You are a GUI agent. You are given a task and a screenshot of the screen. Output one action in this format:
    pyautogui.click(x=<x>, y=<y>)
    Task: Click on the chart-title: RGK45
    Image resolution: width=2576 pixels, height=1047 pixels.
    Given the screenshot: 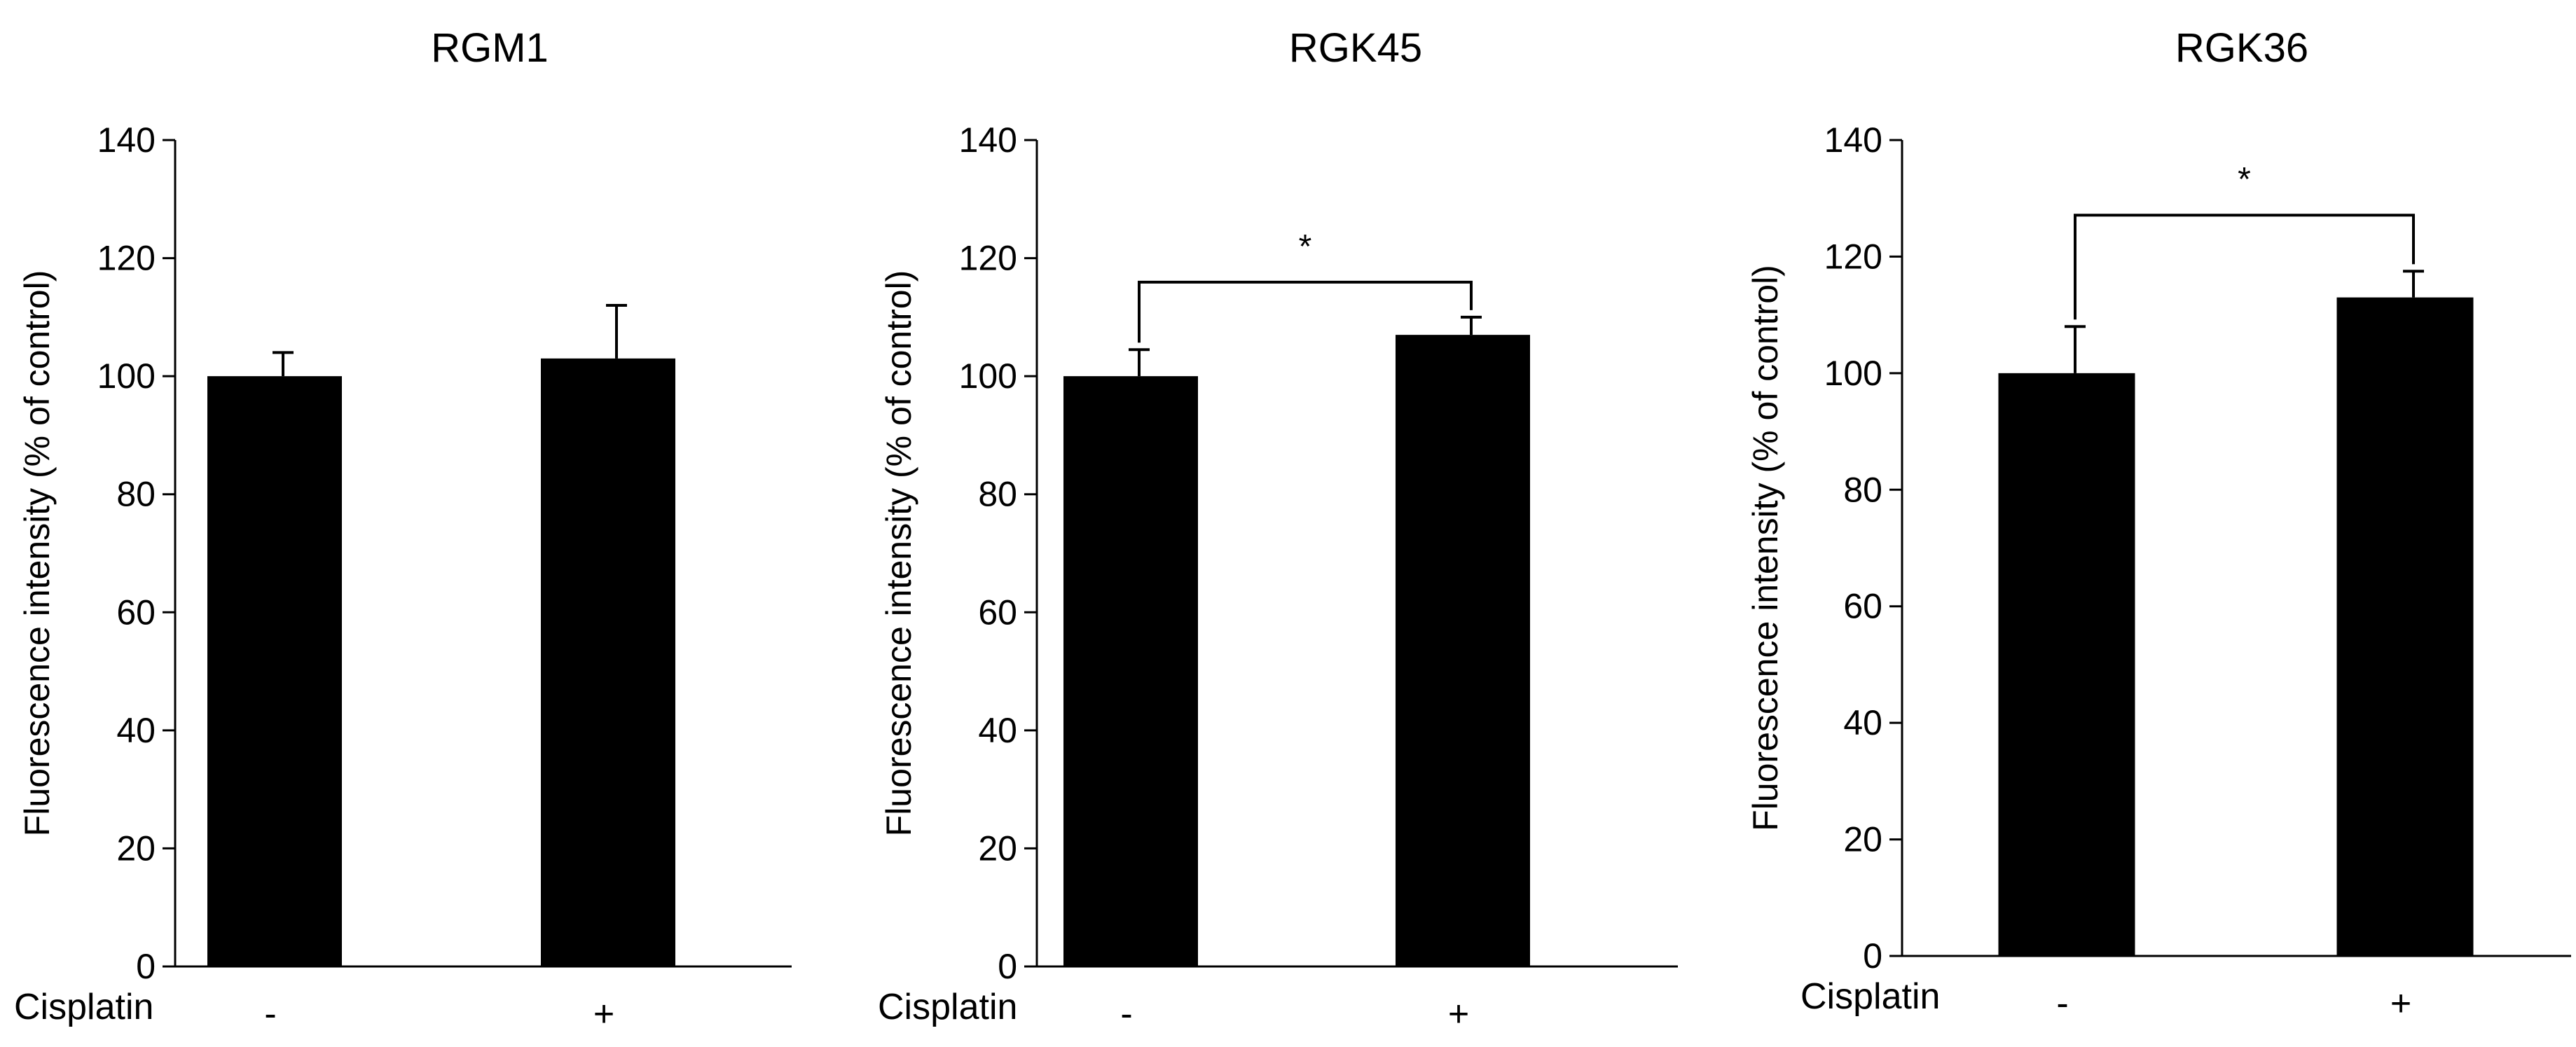 What is the action you would take?
    pyautogui.click(x=1355, y=48)
    